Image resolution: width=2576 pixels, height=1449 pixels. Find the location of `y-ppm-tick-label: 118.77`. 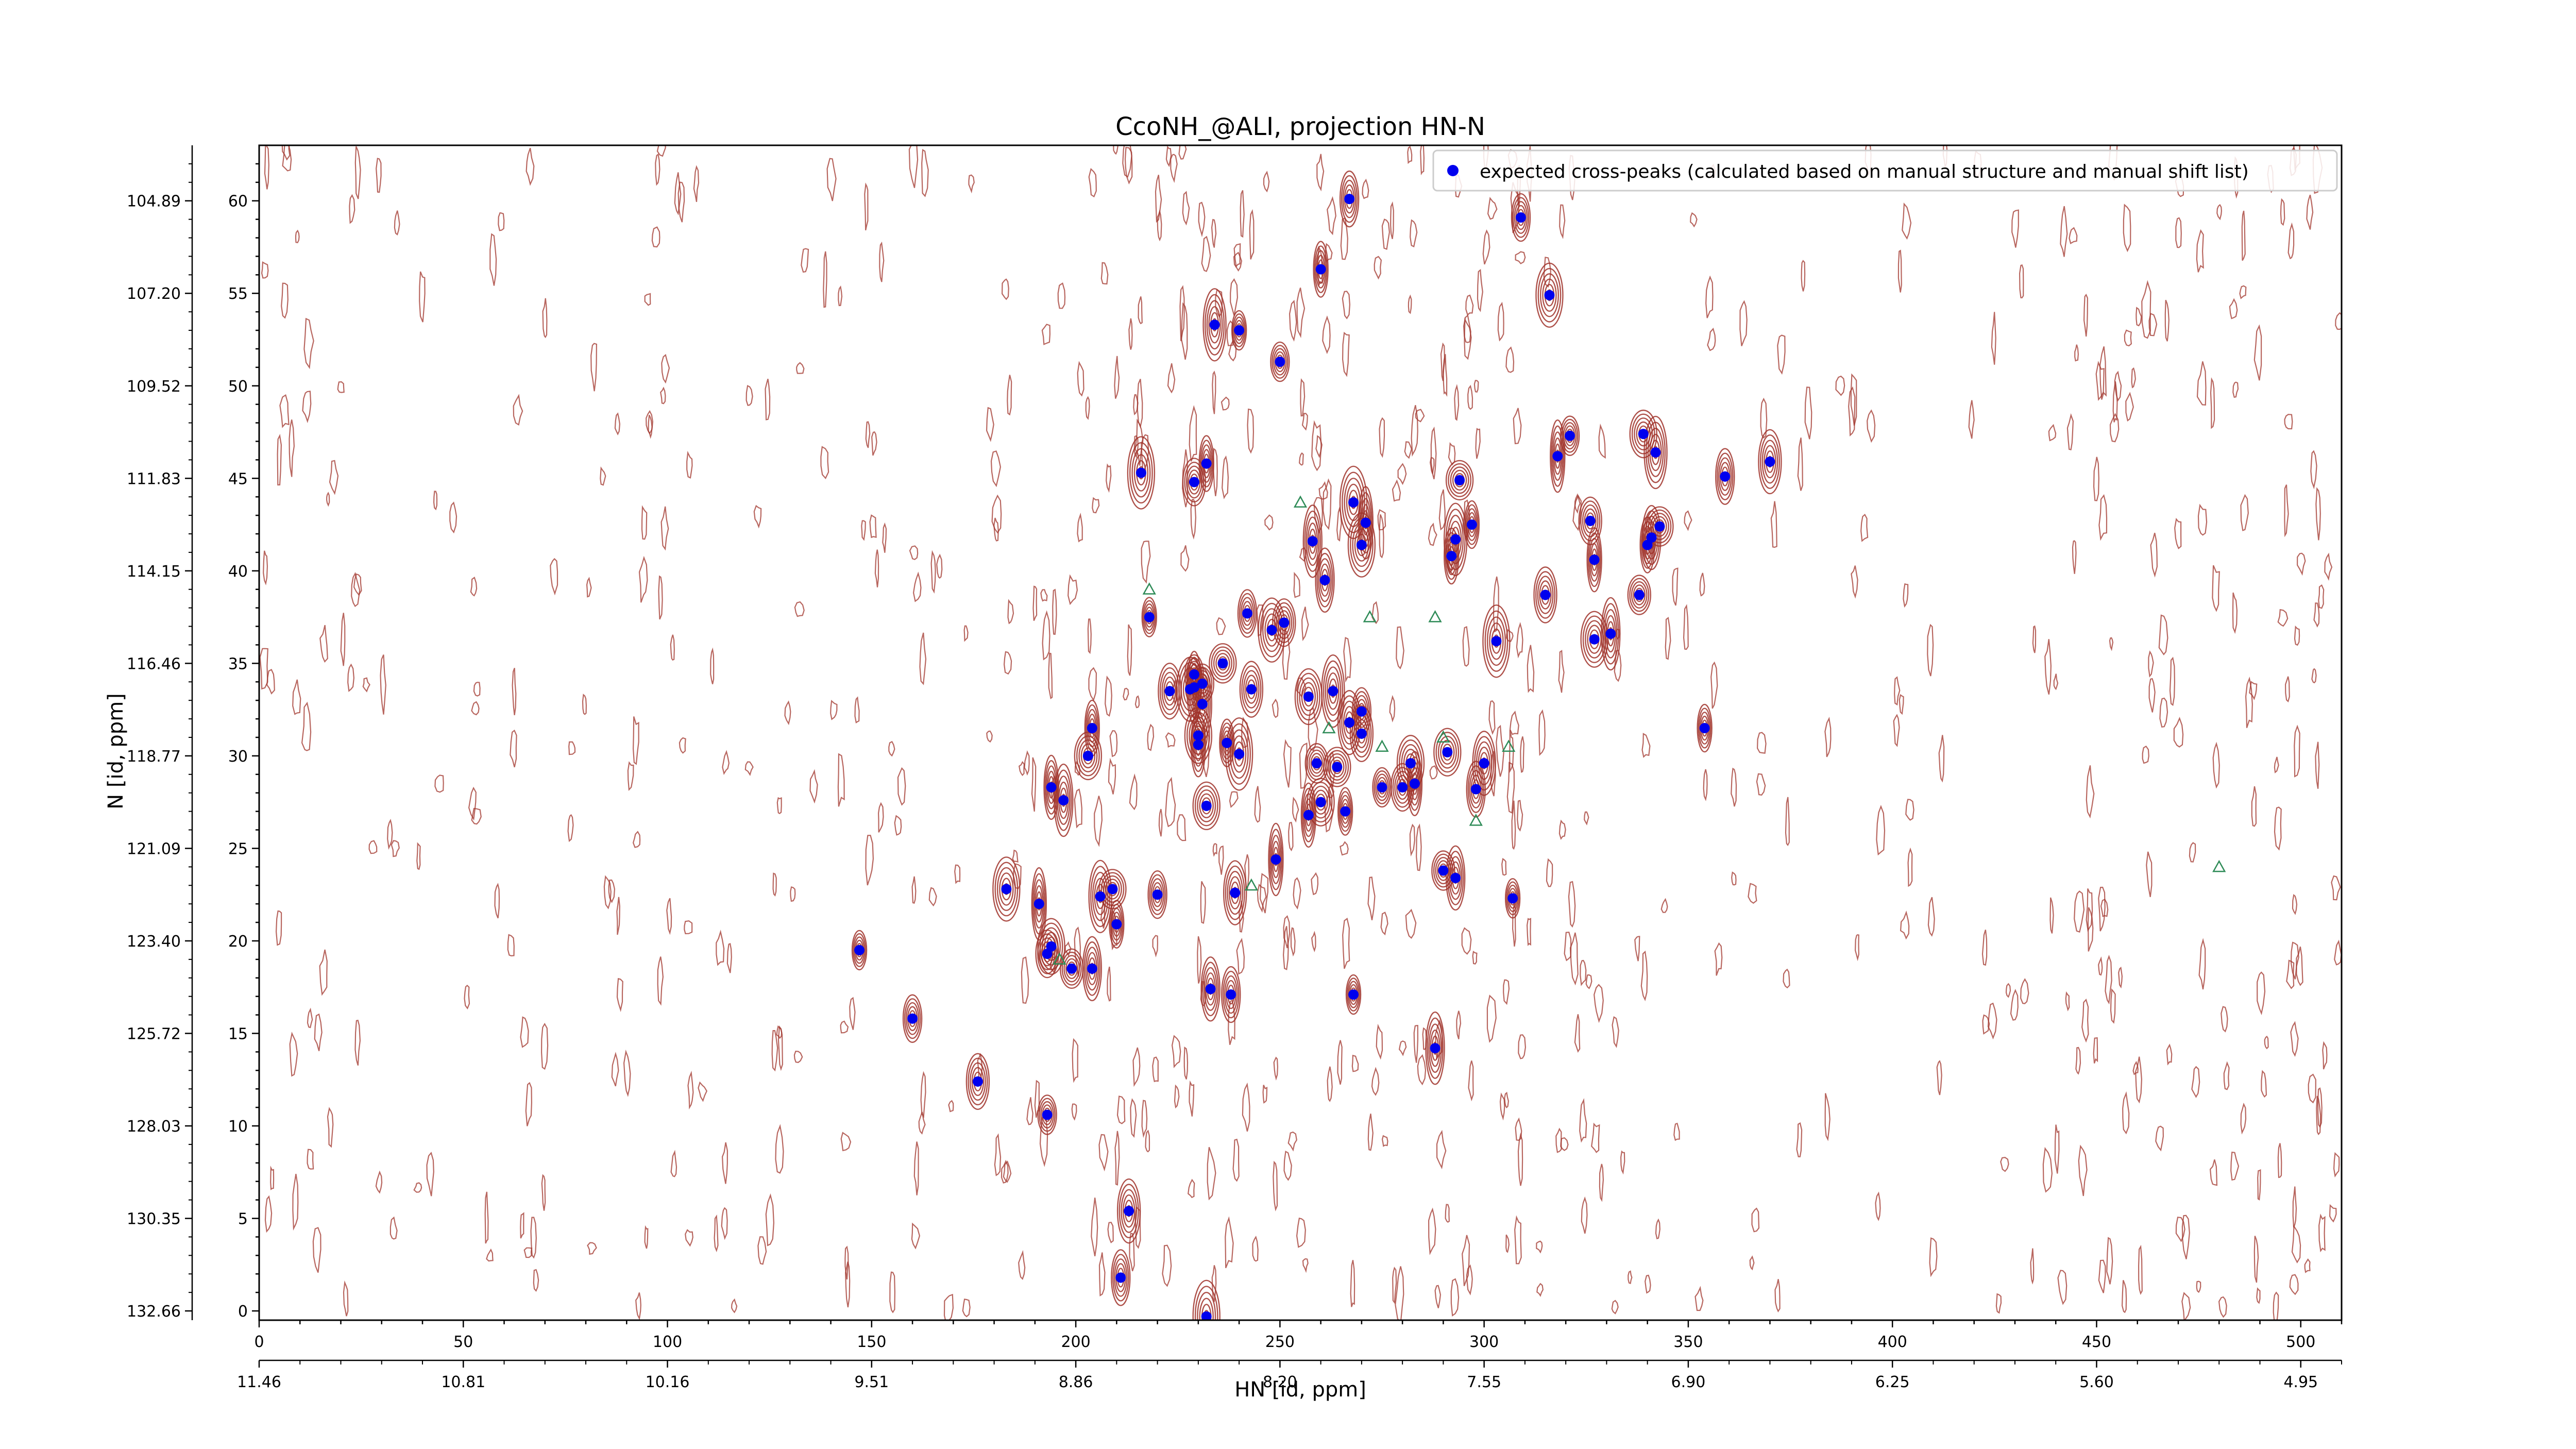

y-ppm-tick-label: 118.77 is located at coordinates (154, 757).